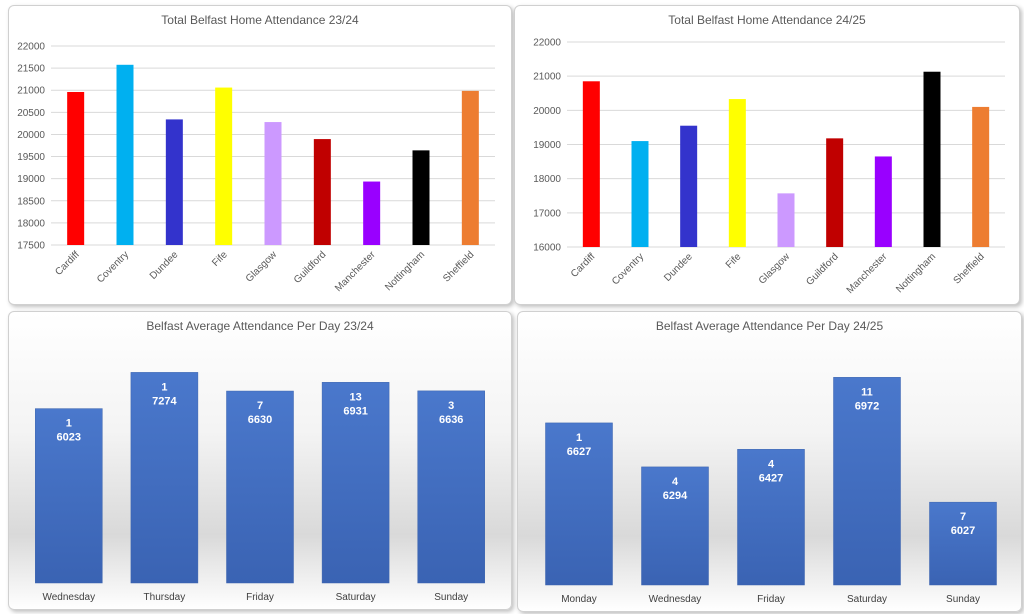 Image resolution: width=1024 pixels, height=614 pixels. I want to click on y-tick-label: 16000, so click(547, 248).